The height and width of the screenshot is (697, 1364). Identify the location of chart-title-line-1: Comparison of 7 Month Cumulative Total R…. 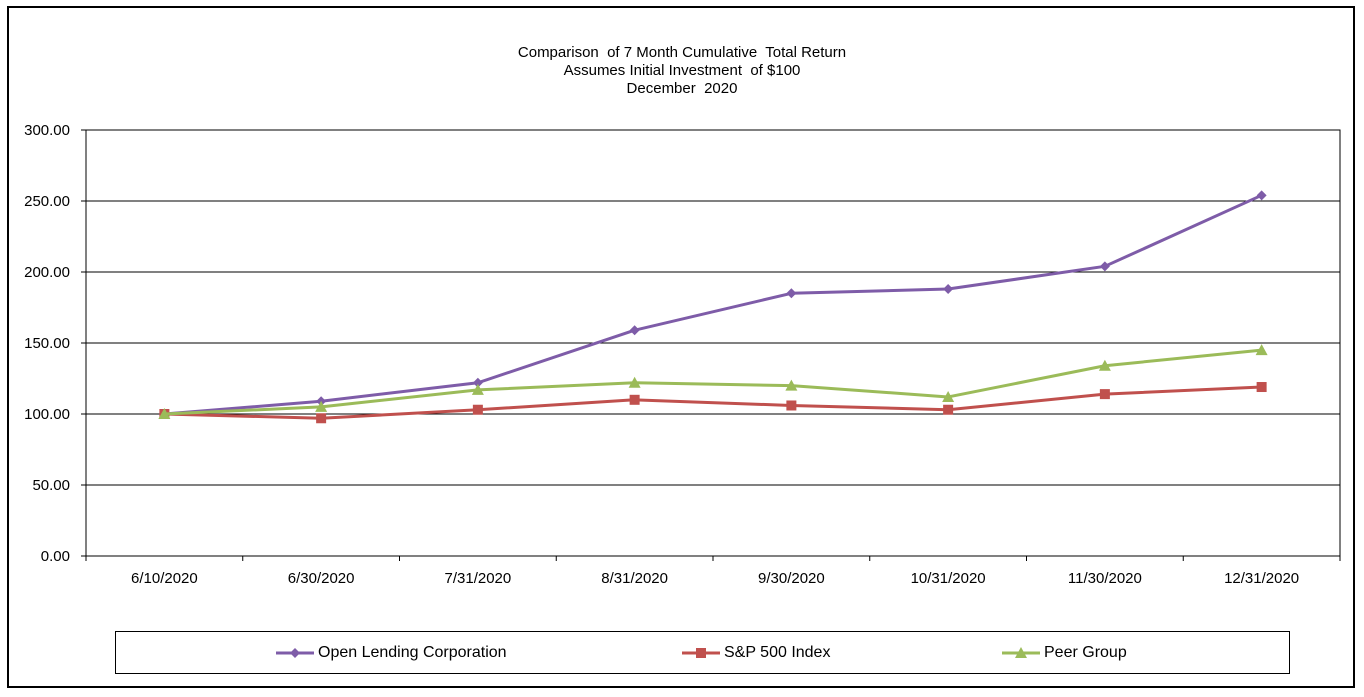
(682, 52).